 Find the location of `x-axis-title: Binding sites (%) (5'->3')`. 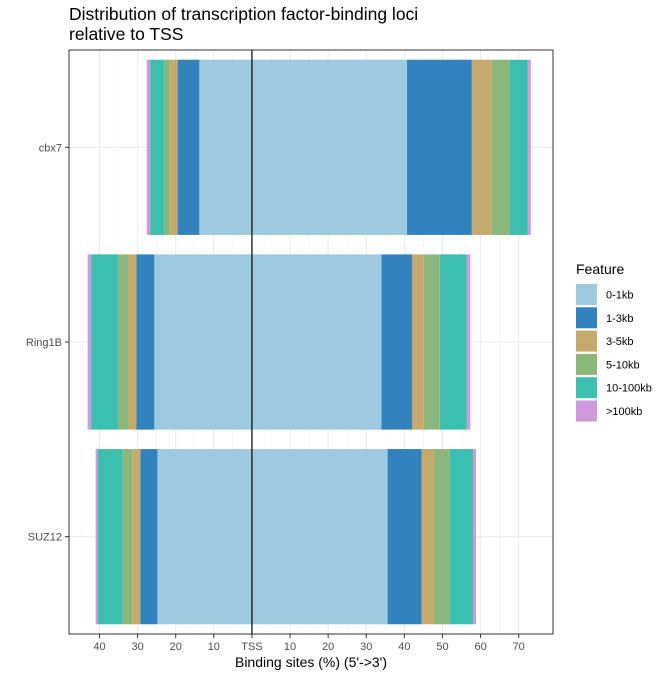

x-axis-title: Binding sites (%) (5'->3') is located at coordinates (311, 662).